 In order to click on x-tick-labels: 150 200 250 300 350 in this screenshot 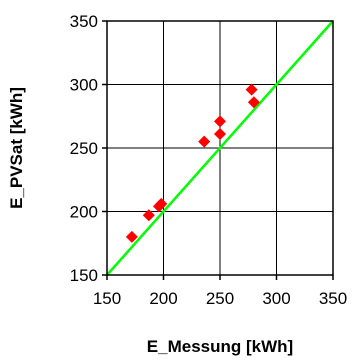, I will do `click(220, 291)`.